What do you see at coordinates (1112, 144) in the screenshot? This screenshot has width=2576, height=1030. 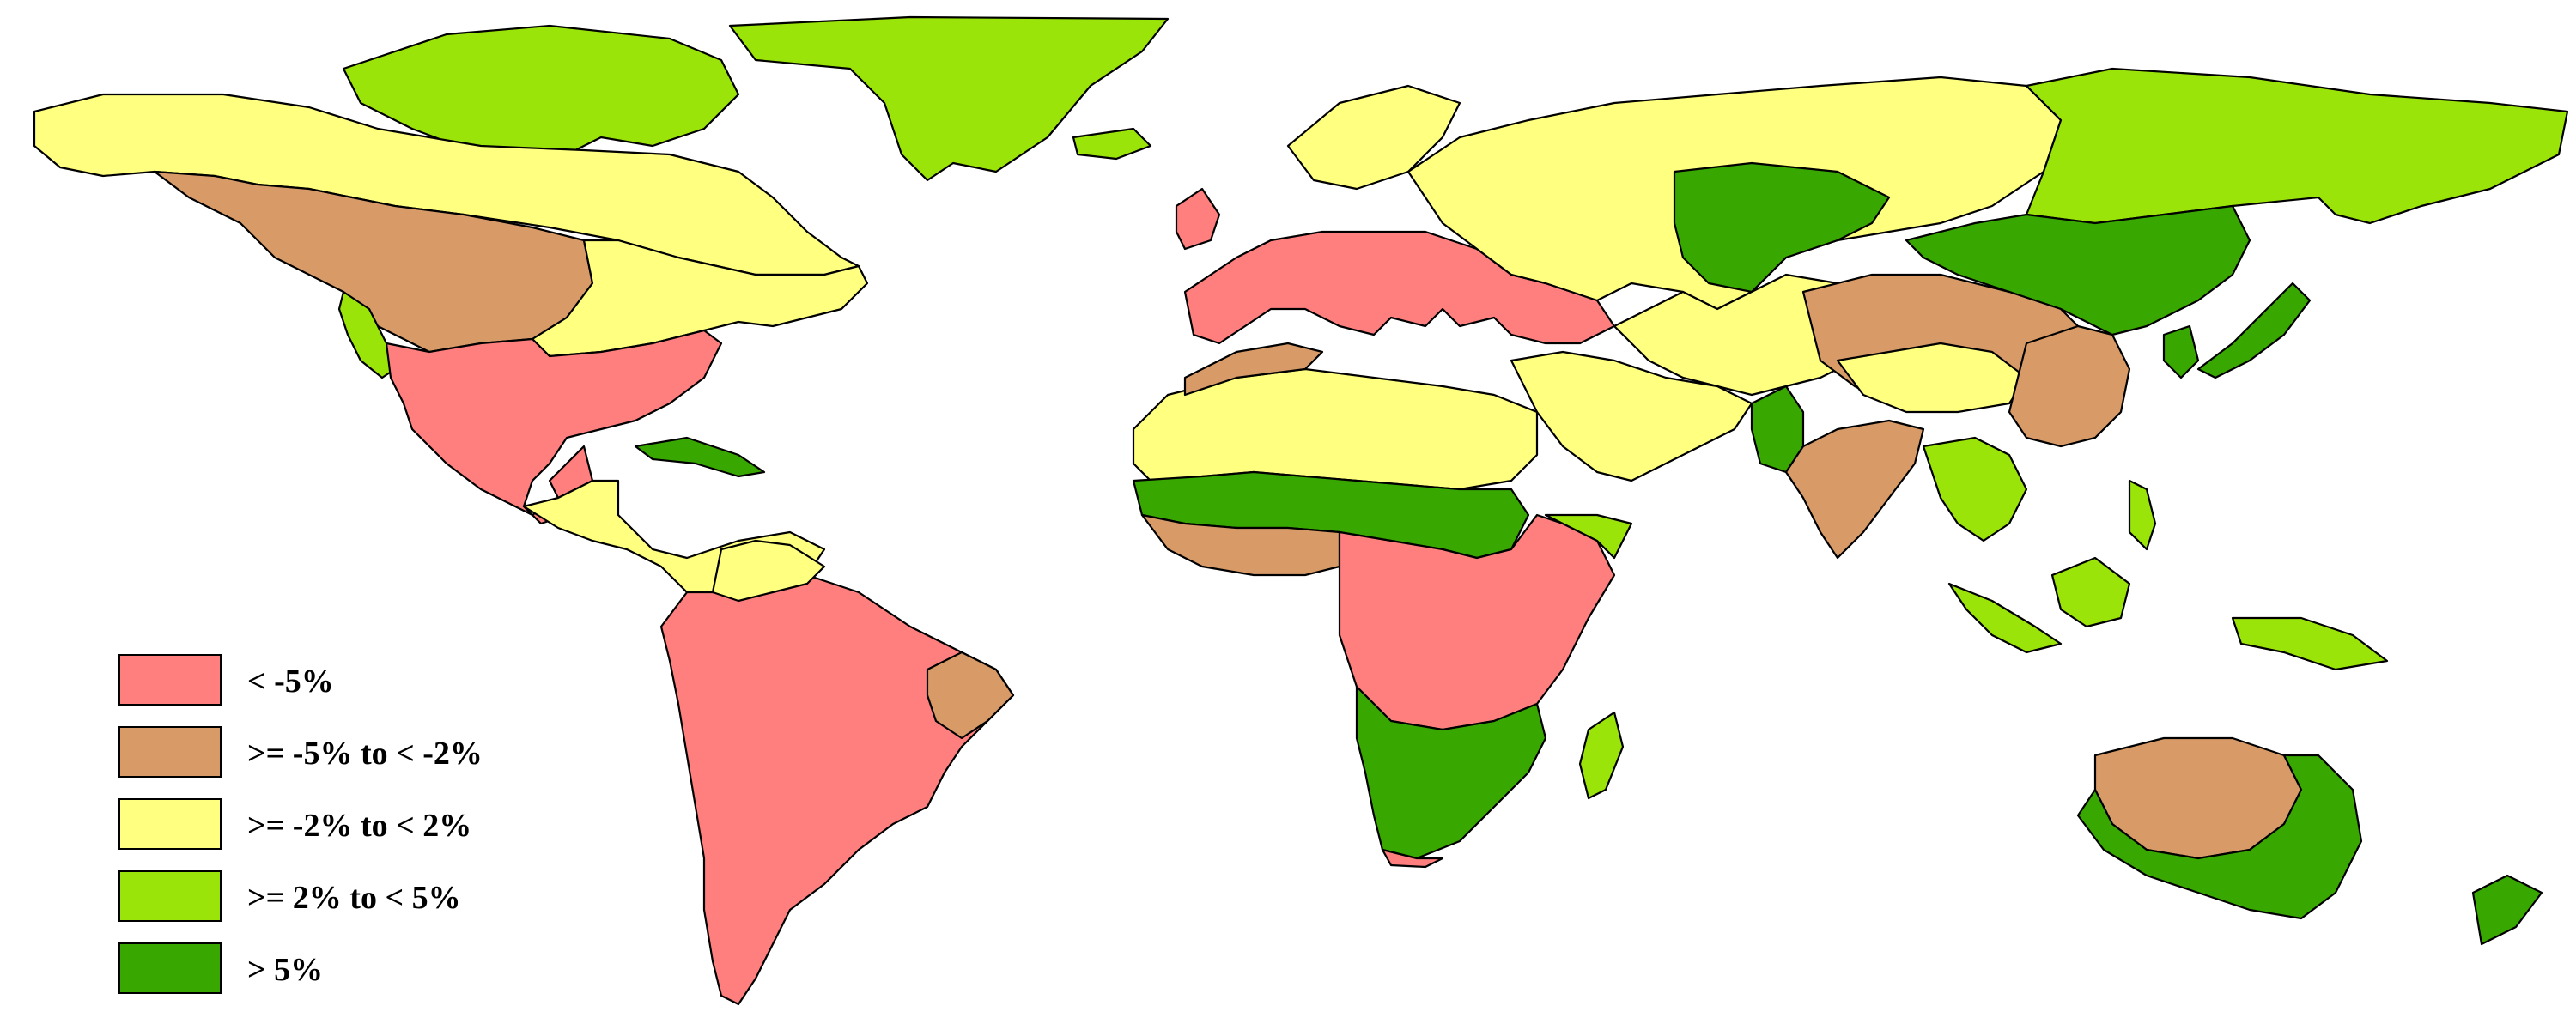 I see `region-iceland` at bounding box center [1112, 144].